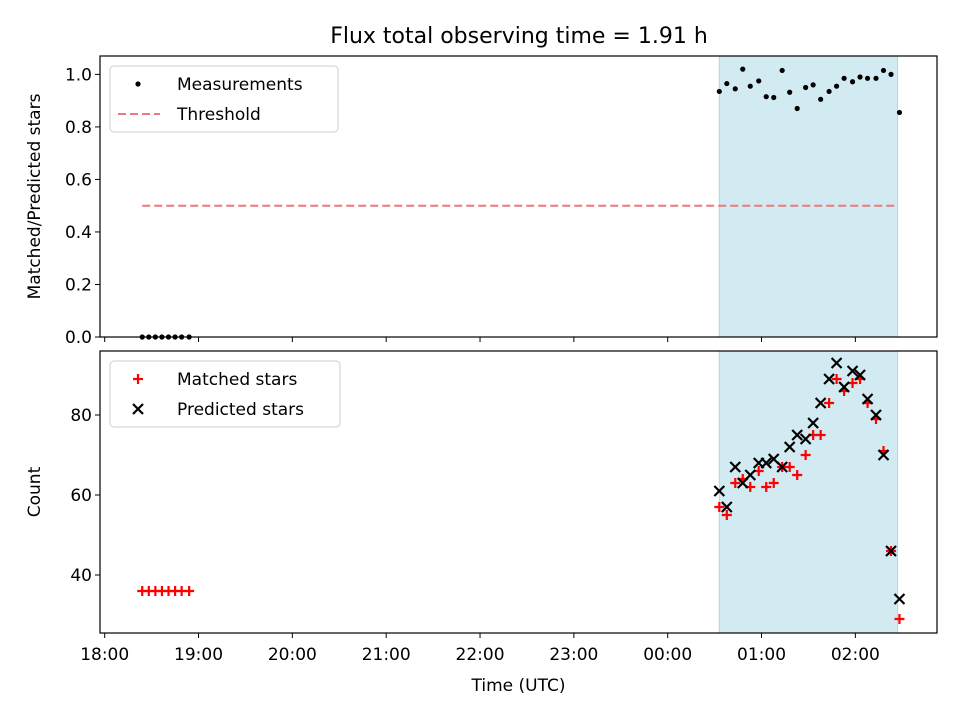 This screenshot has height=720, width=960. Describe the element at coordinates (292, 655) in the screenshot. I see `x-tick-label: 20:00` at that location.